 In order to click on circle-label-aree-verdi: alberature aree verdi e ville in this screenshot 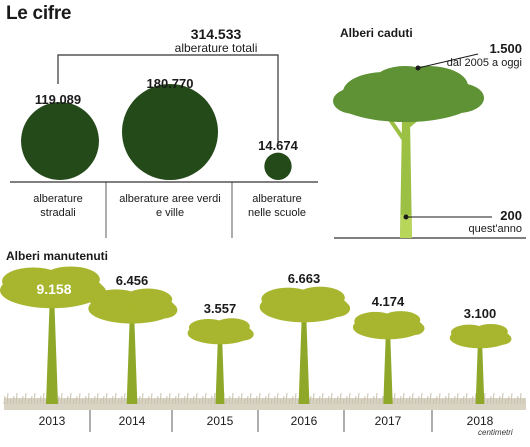, I will do `click(170, 206)`.